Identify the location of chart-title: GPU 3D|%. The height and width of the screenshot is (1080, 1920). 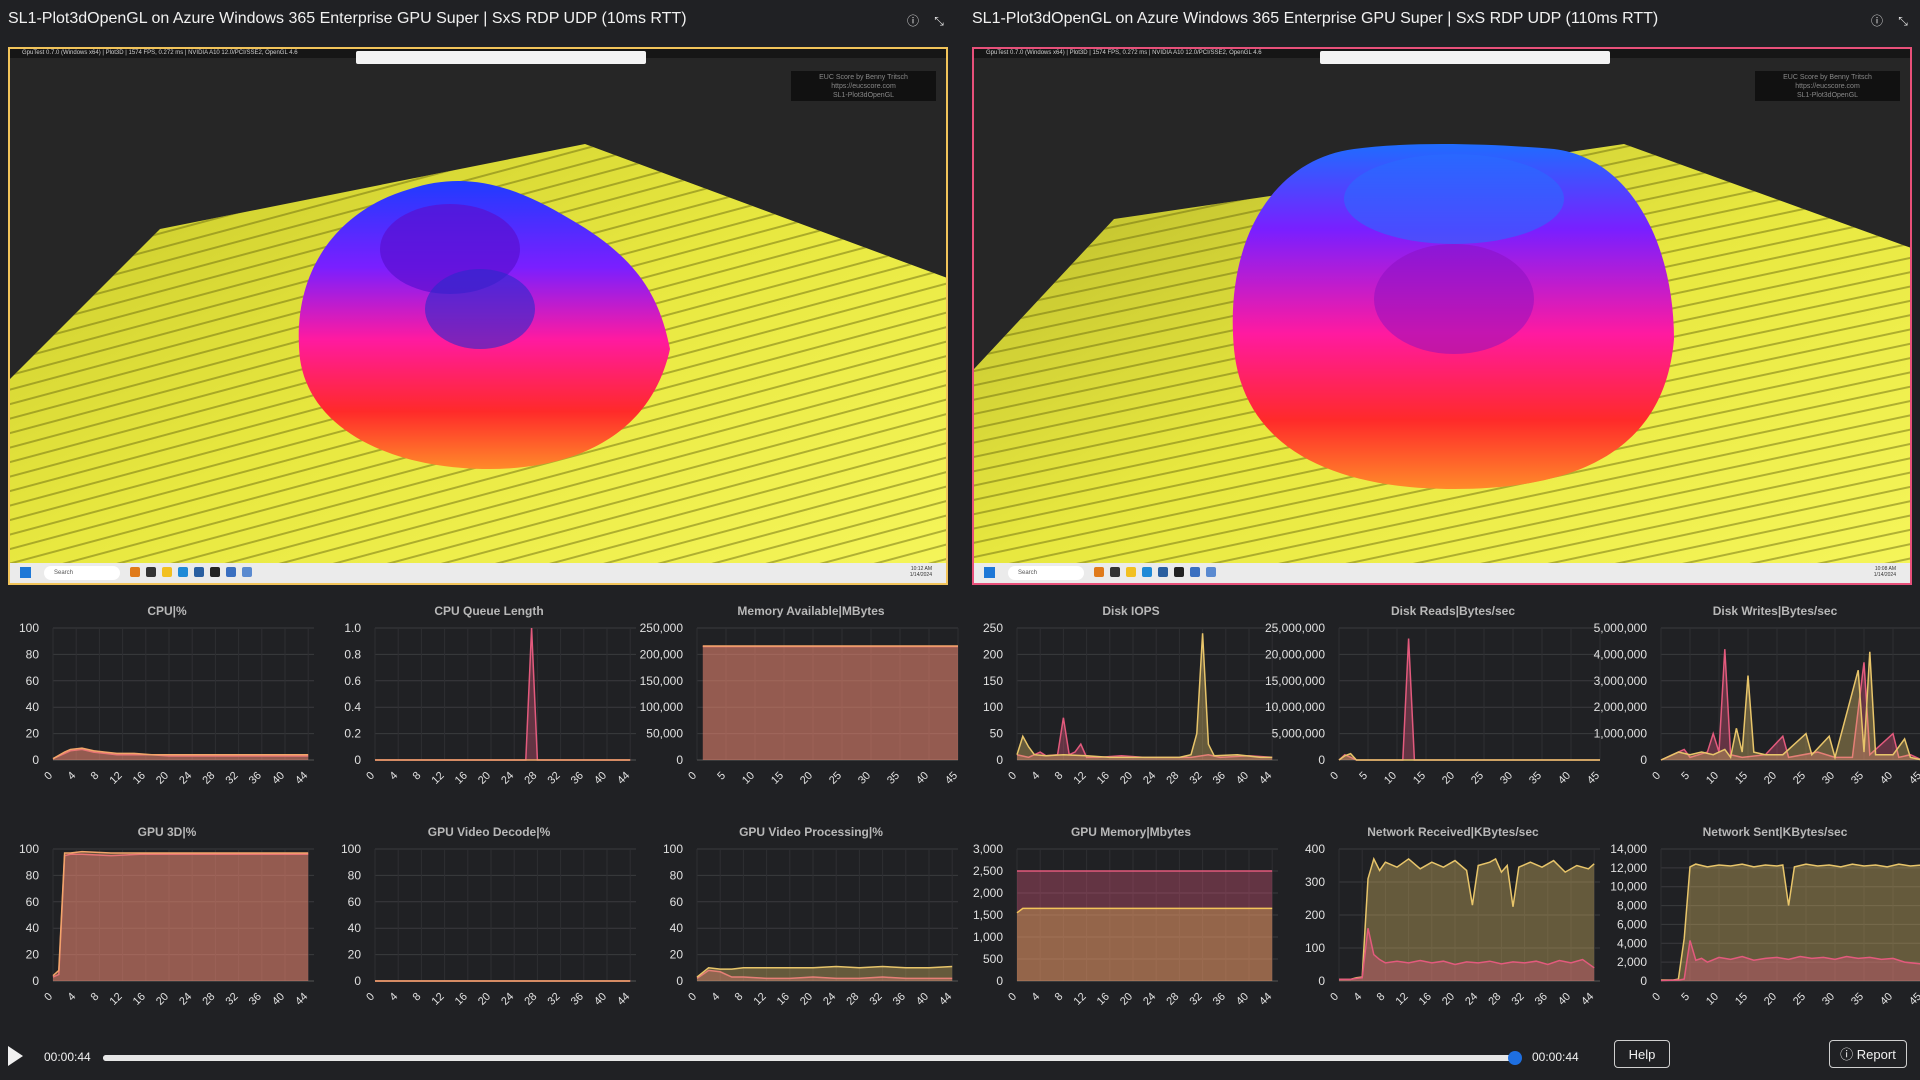
(167, 832).